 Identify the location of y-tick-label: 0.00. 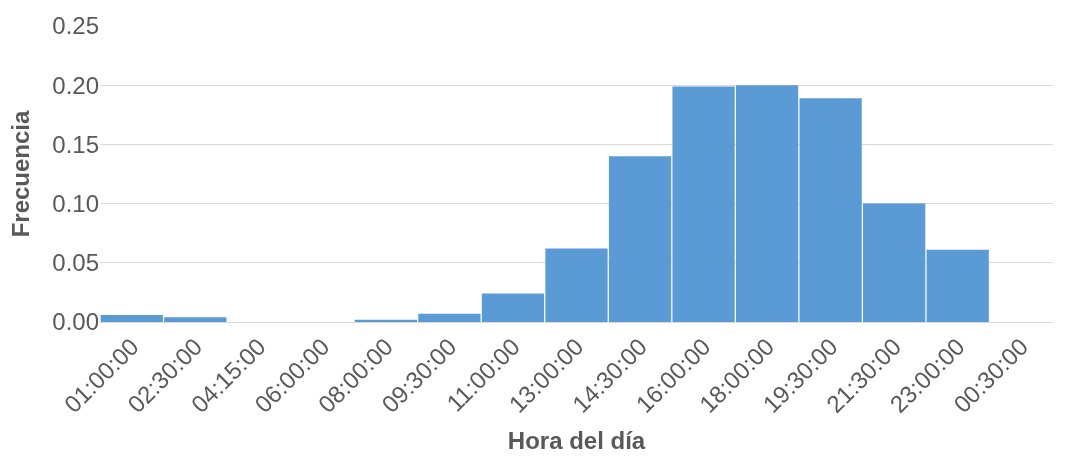
(75, 322).